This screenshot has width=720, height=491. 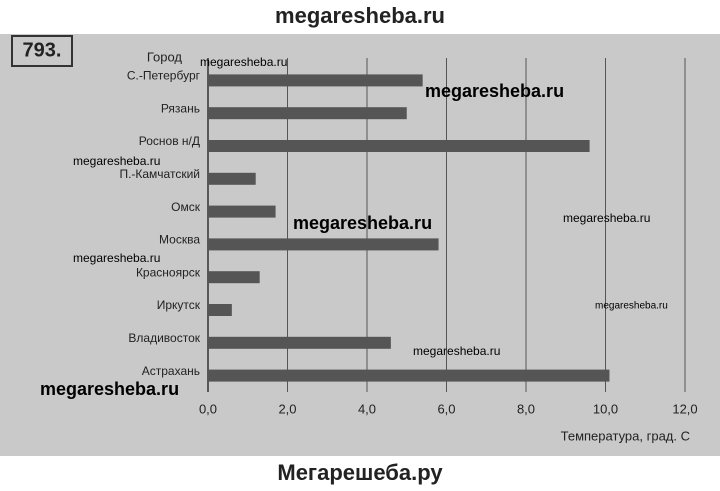 What do you see at coordinates (186, 207) in the screenshot?
I see `y-tick-label: Омск` at bounding box center [186, 207].